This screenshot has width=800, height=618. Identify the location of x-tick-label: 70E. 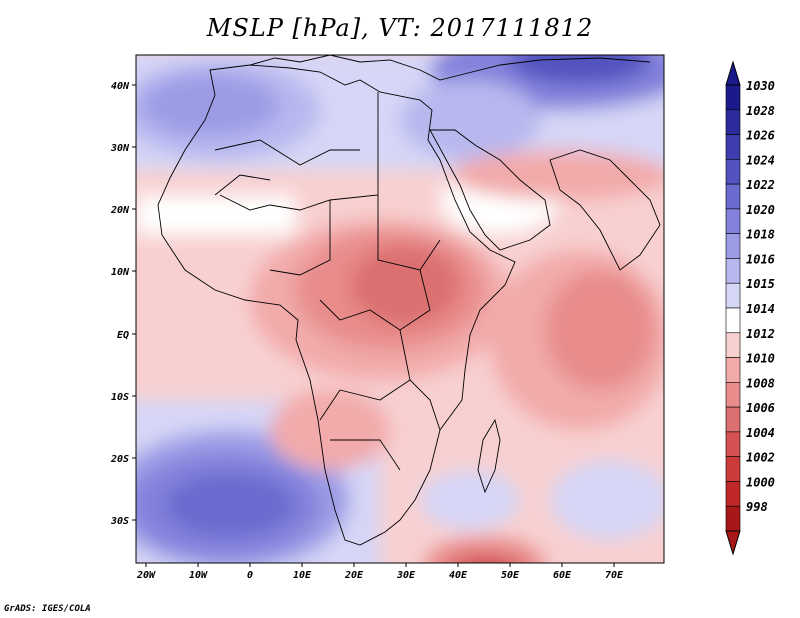
(614, 575).